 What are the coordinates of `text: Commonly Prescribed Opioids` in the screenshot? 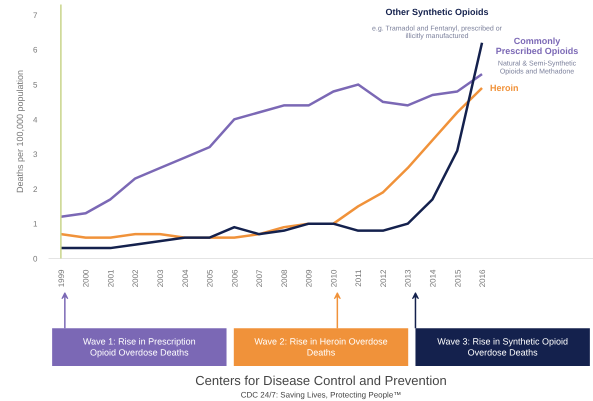 It's located at (537, 46).